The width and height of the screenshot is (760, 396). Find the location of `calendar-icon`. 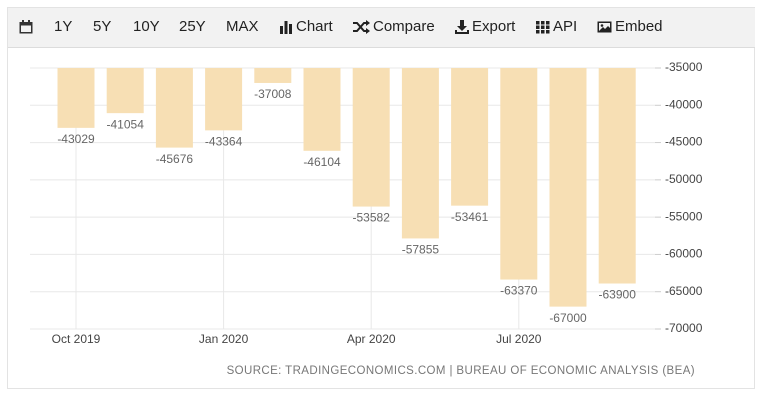

calendar-icon is located at coordinates (26, 27).